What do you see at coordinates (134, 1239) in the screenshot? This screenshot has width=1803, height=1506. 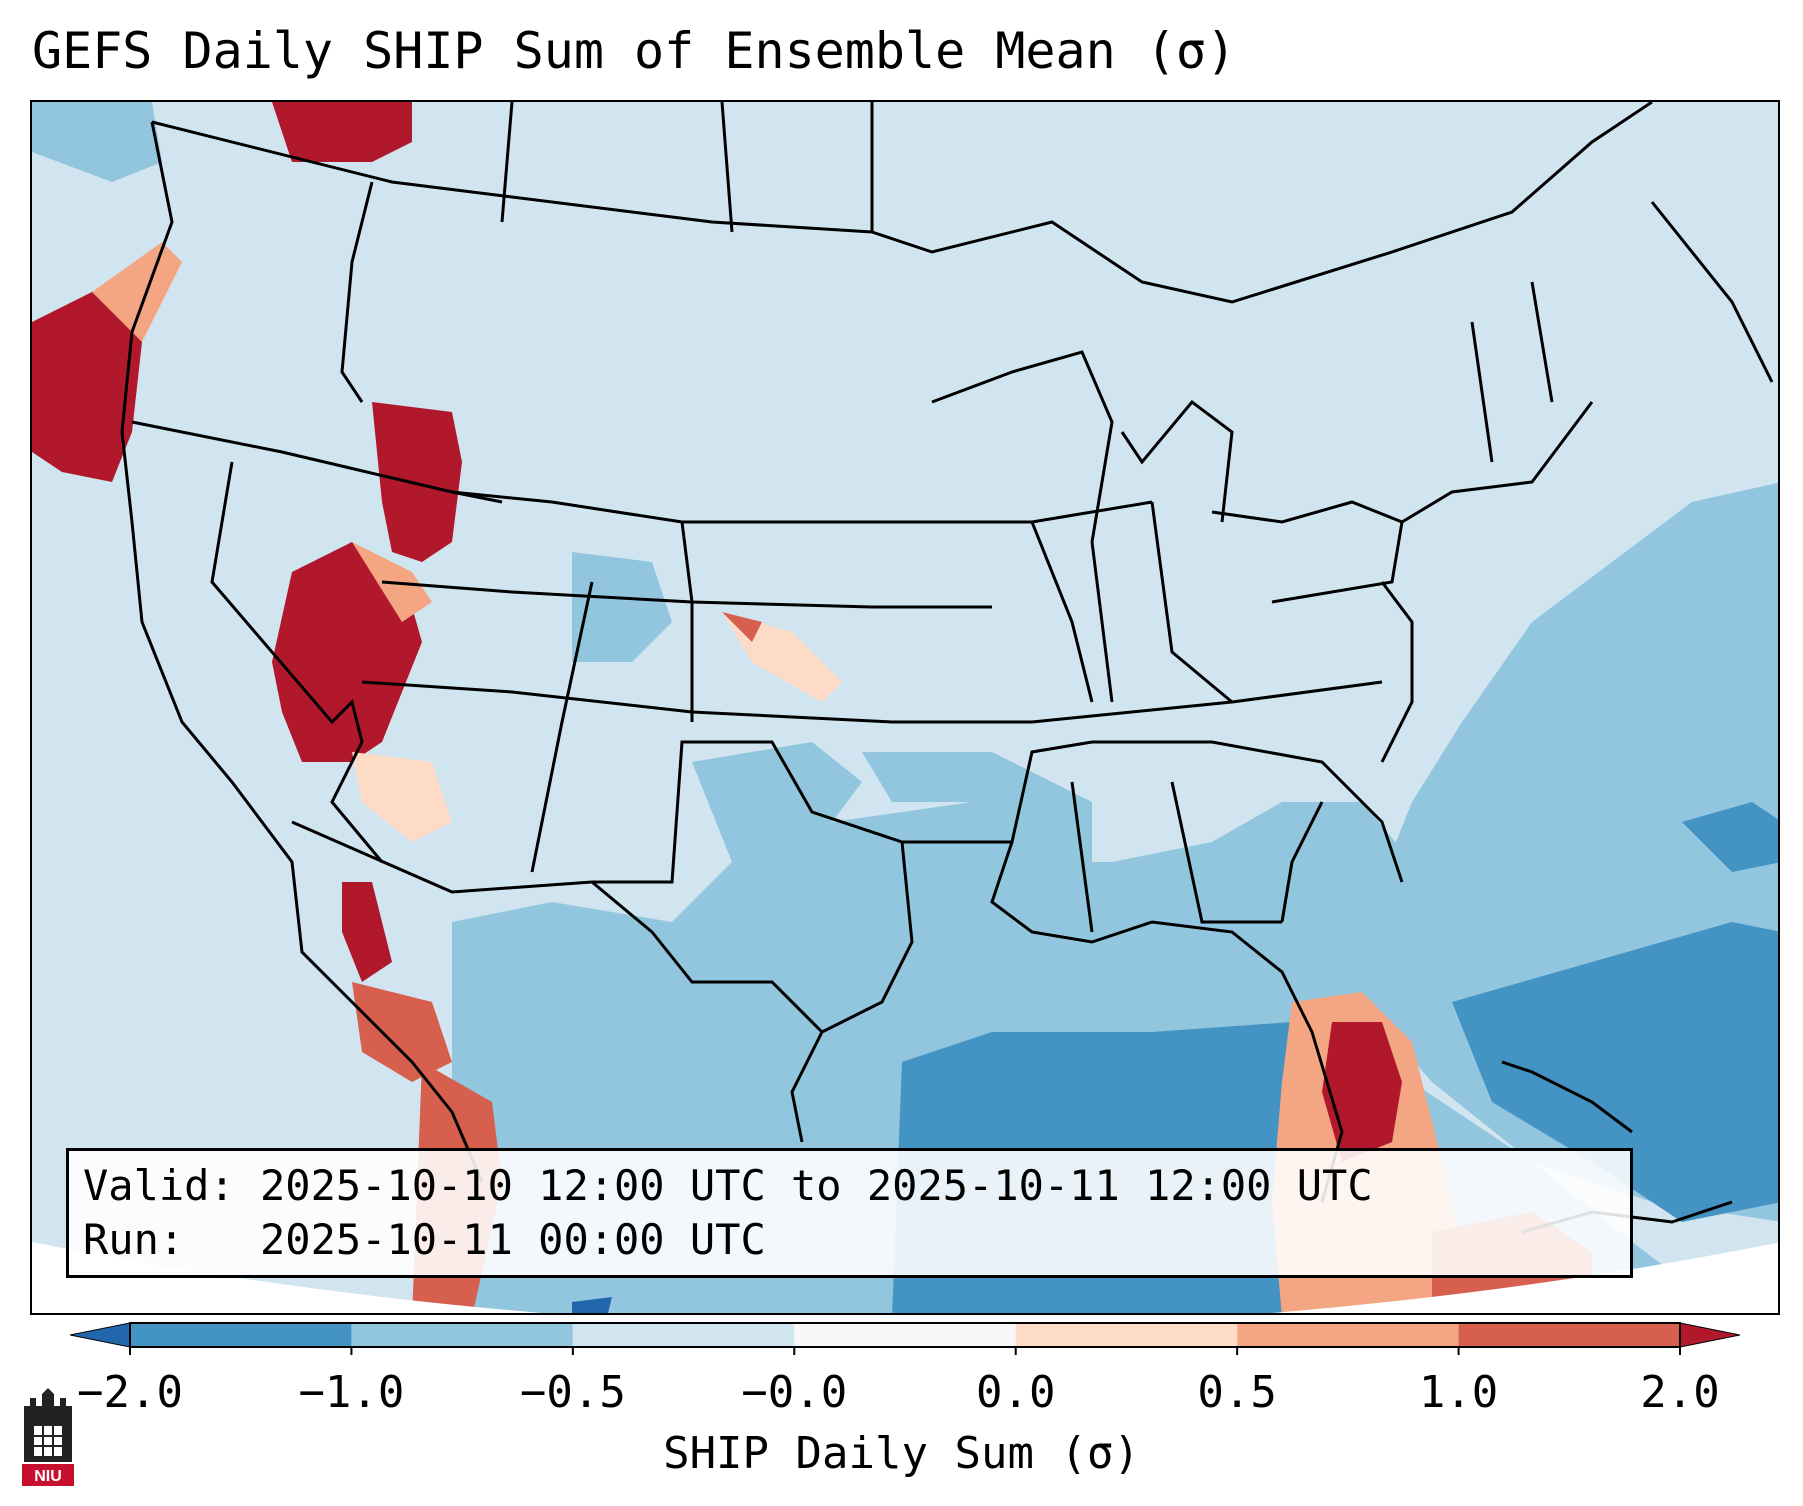 I see `run-label: Run:` at bounding box center [134, 1239].